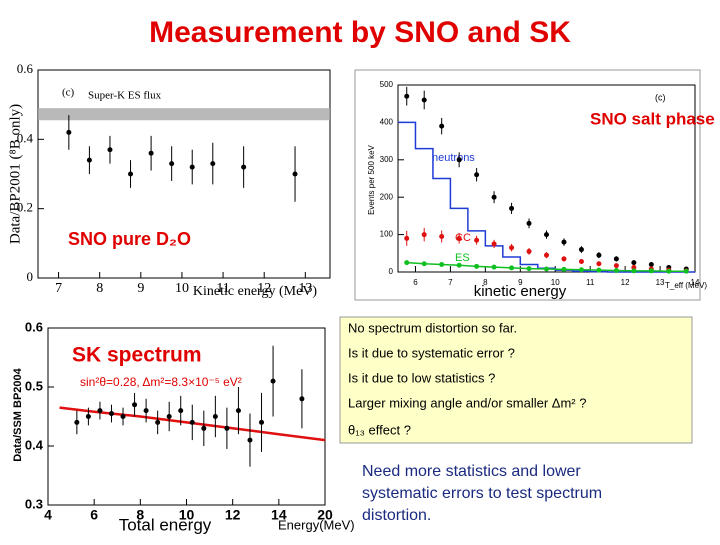 The height and width of the screenshot is (545, 720). I want to click on annotation: sin²θ=0.28, Δm²=8.3×10⁻⁵ eV², so click(161, 382).